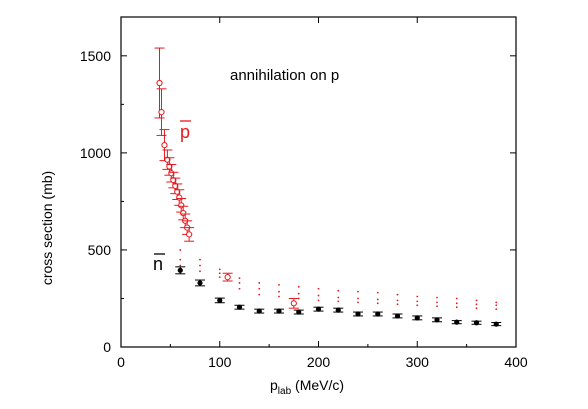 The height and width of the screenshot is (409, 588). I want to click on y-tick-label: 1500, so click(95, 56).